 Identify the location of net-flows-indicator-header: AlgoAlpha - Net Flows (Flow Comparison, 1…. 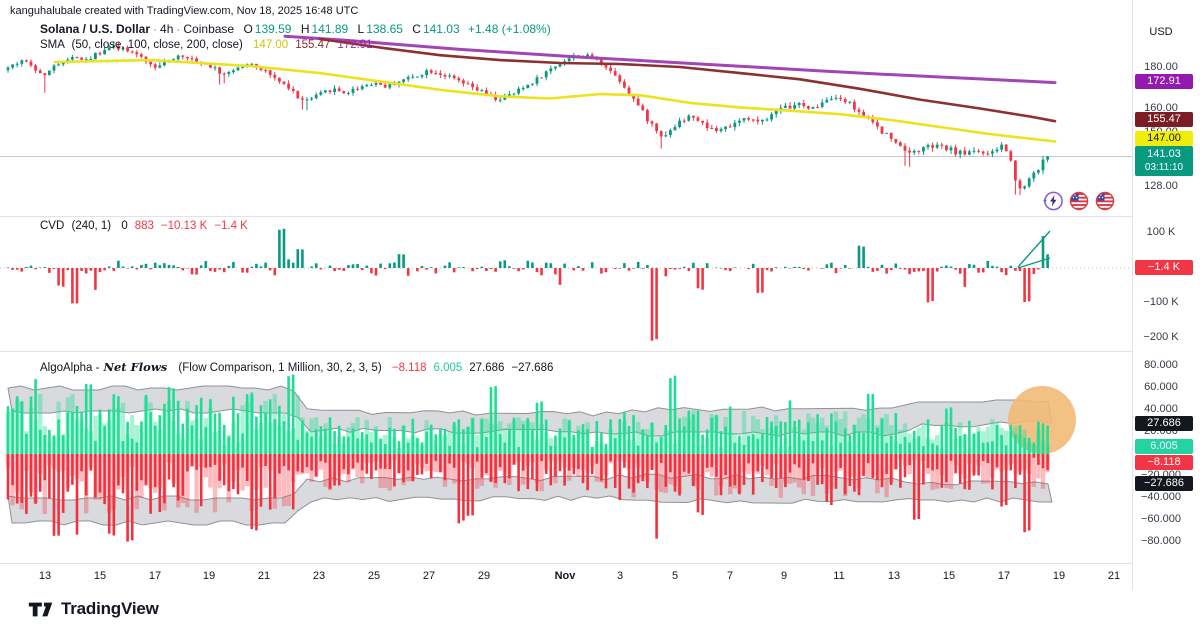
(296, 367).